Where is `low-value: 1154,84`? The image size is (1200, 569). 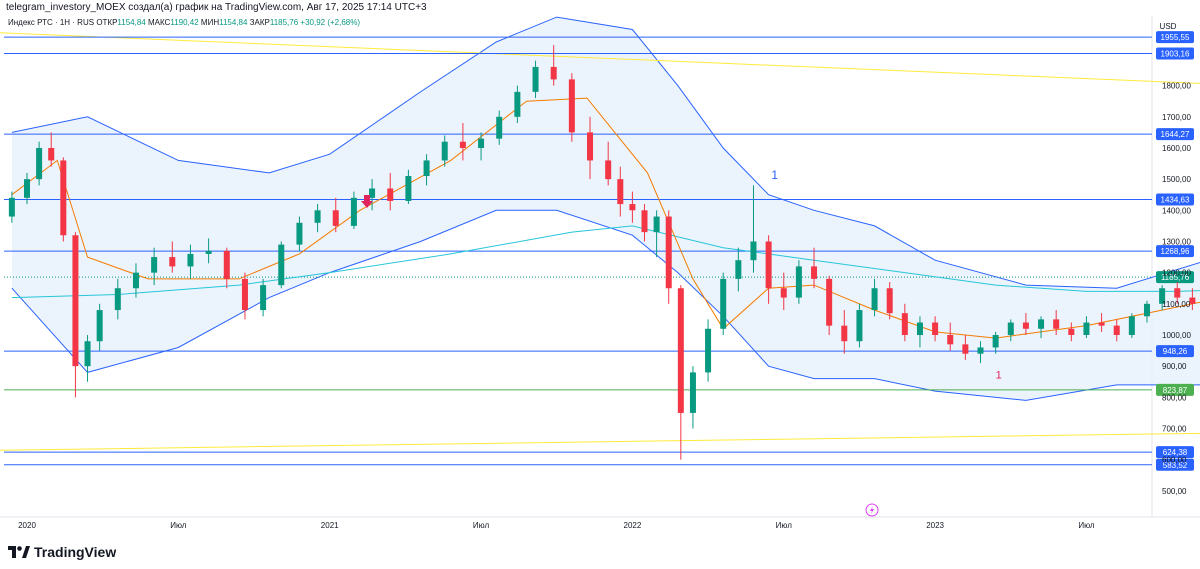 low-value: 1154,84 is located at coordinates (233, 22).